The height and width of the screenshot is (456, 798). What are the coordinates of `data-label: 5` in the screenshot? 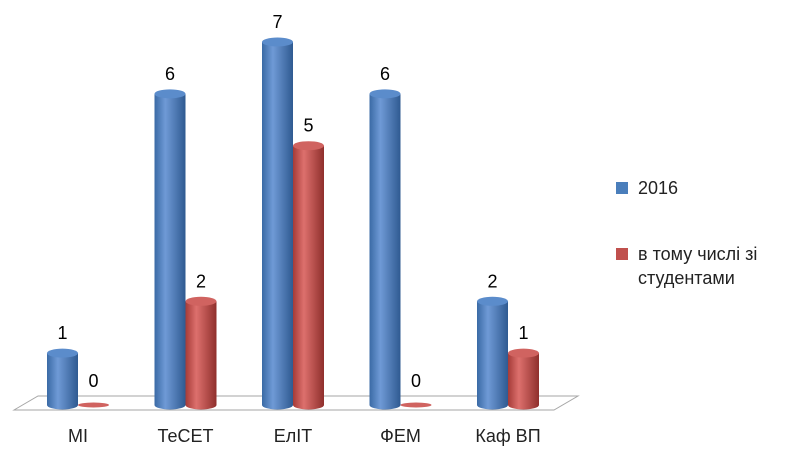 It's located at (308, 126).